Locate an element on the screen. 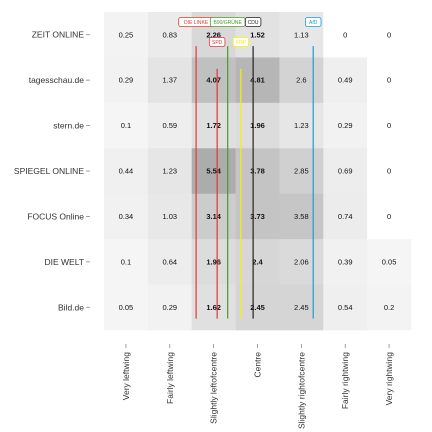 This screenshot has height=432, width=432. party-tag: DIE LINKE is located at coordinates (196, 22).